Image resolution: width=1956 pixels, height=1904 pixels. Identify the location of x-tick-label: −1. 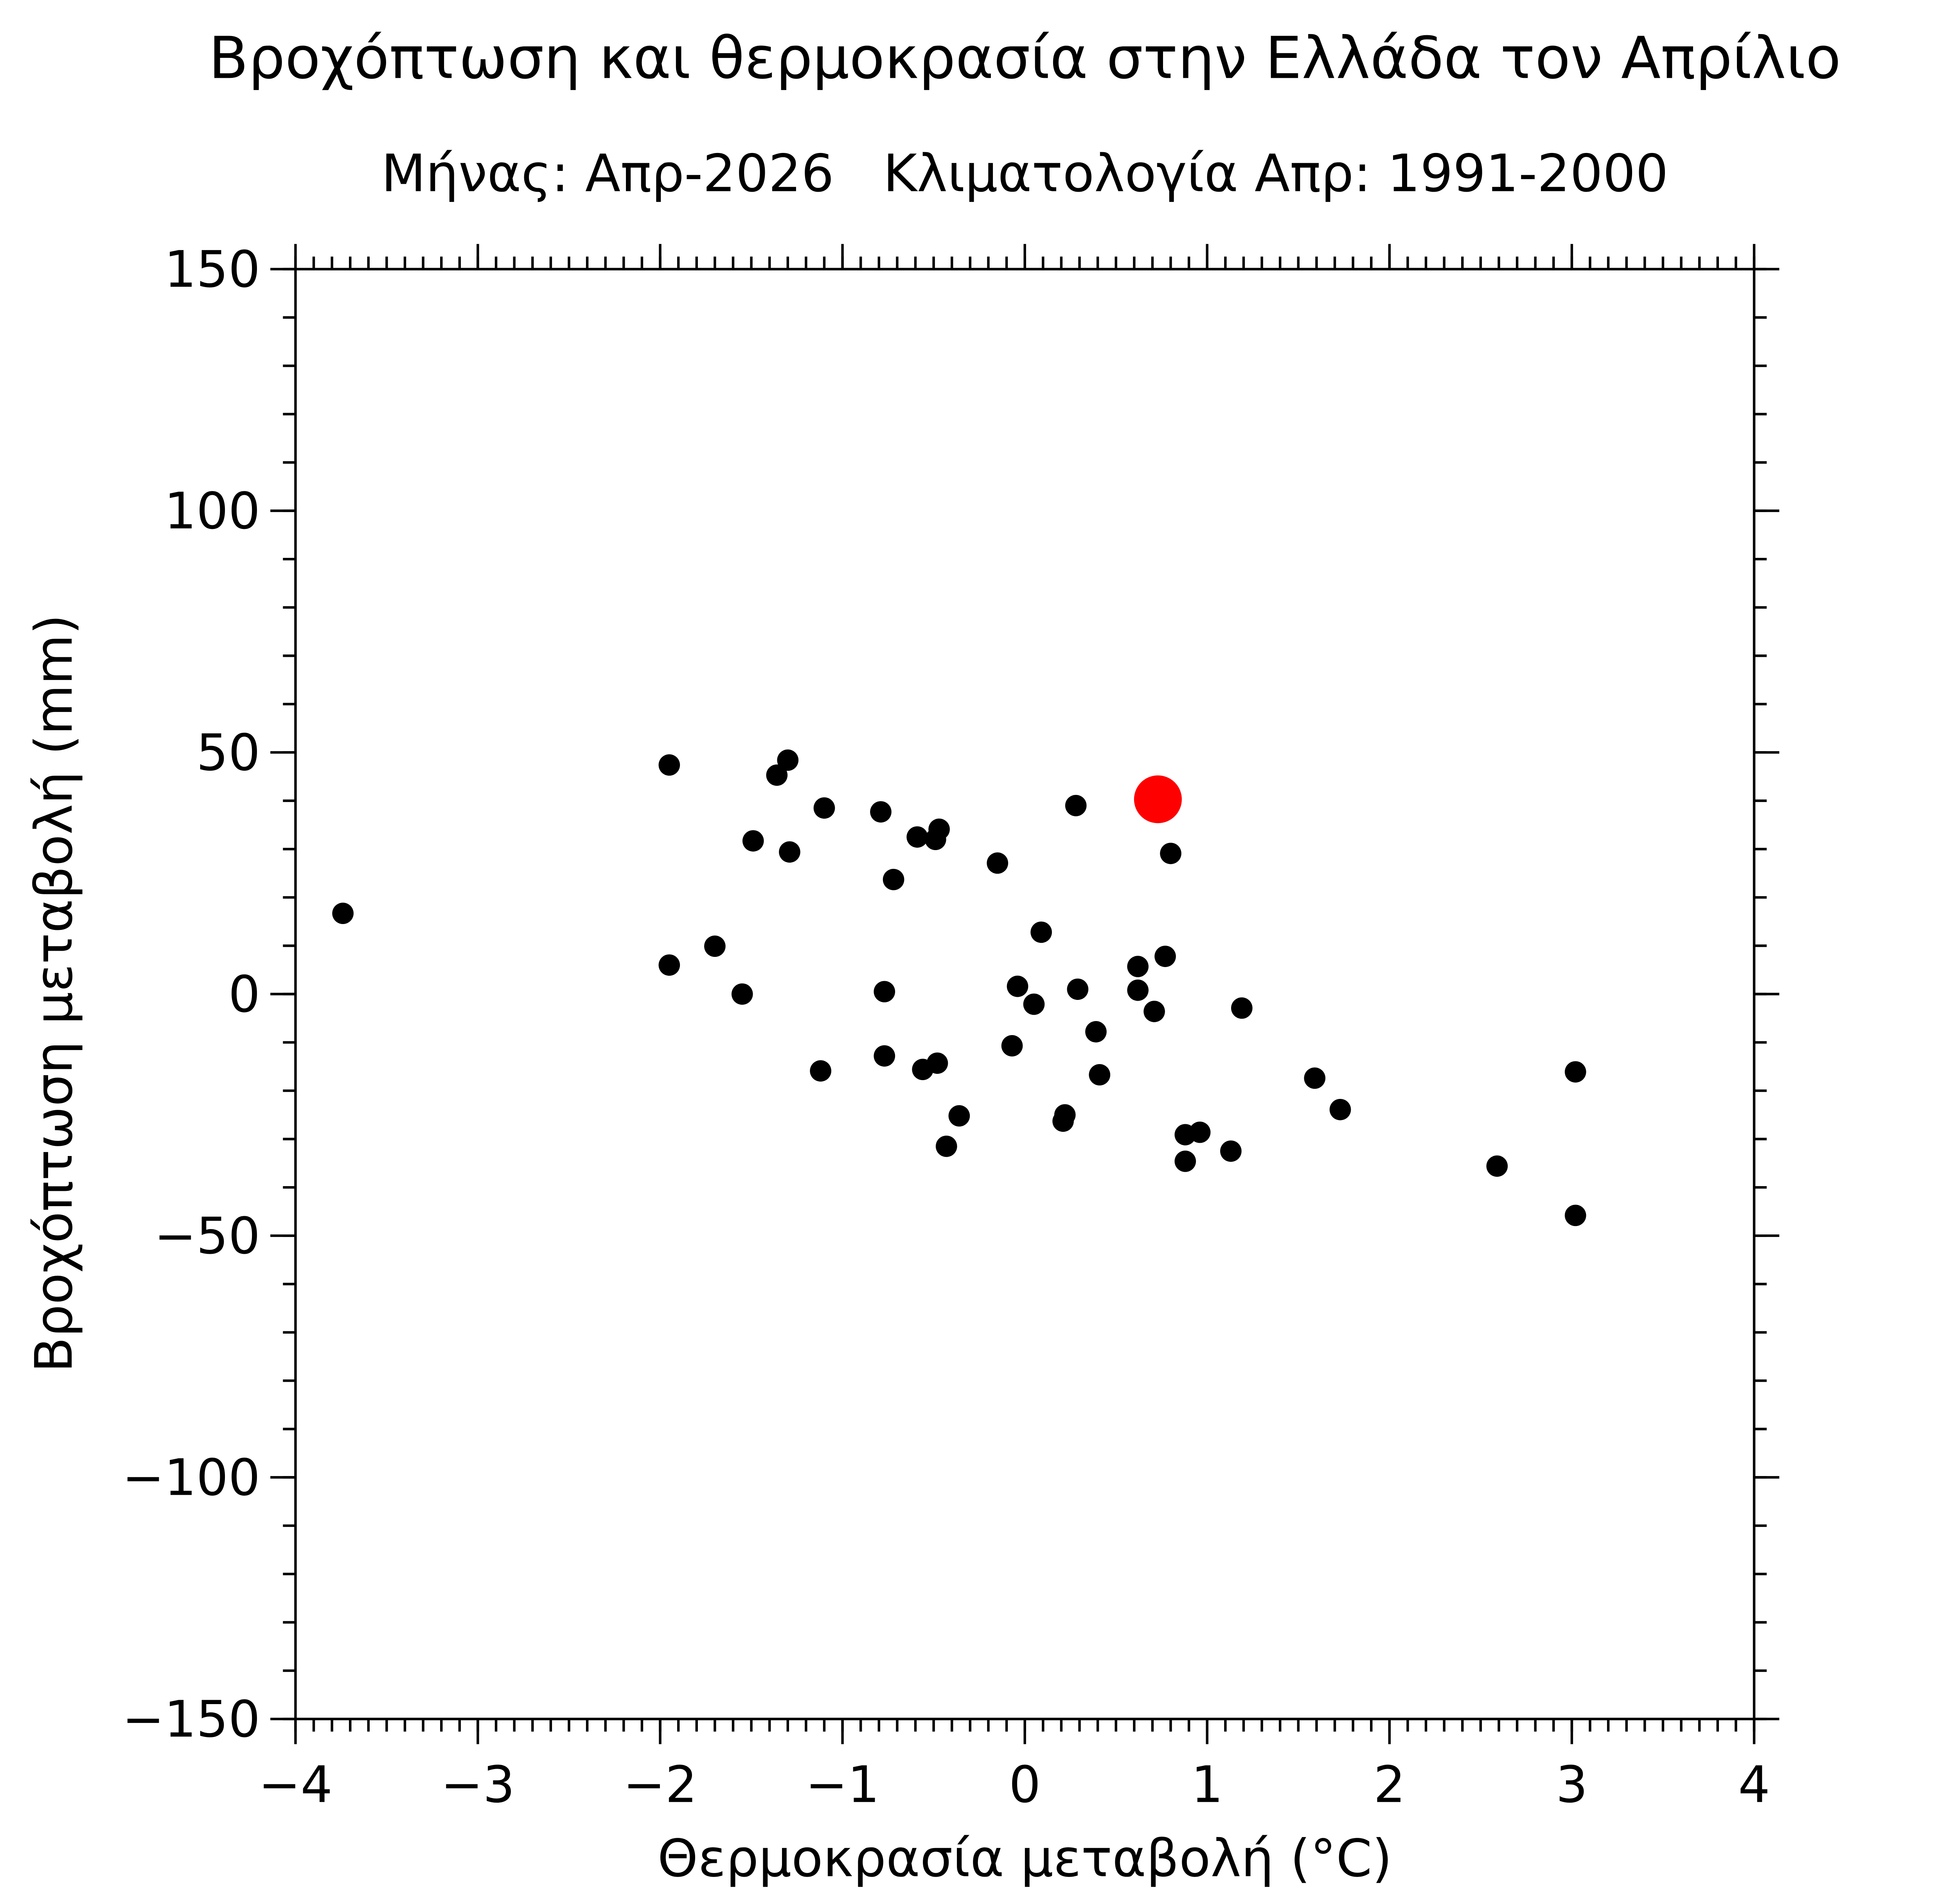
(842, 1785).